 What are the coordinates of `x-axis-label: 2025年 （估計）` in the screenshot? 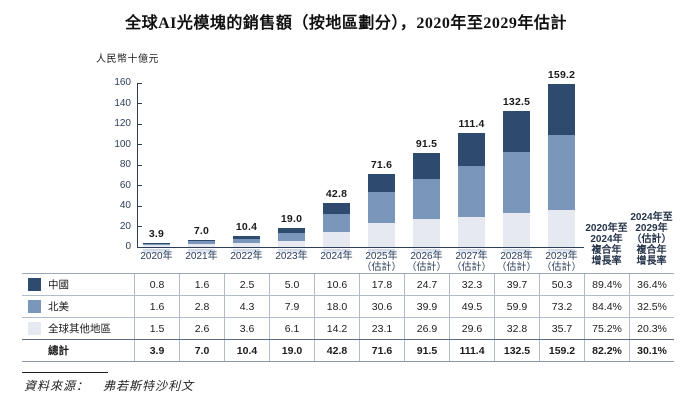 It's located at (381, 262).